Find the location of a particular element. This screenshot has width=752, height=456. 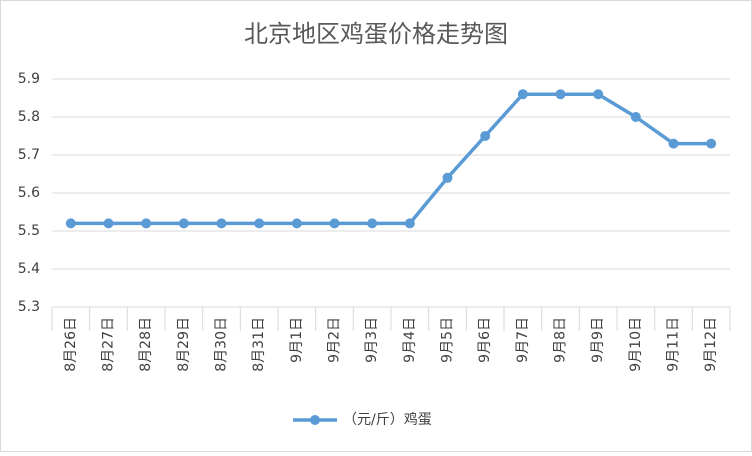

x-tick-label: 9月5日 is located at coordinates (448, 340).